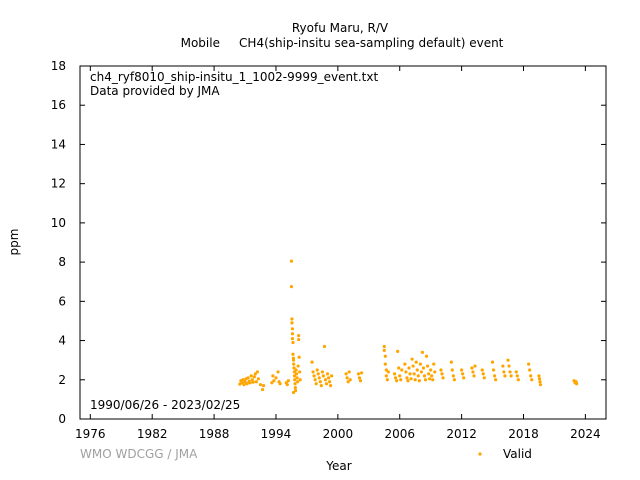 The image size is (640, 480). Describe the element at coordinates (338, 466) in the screenshot. I see `x-axis-label: Year` at that location.